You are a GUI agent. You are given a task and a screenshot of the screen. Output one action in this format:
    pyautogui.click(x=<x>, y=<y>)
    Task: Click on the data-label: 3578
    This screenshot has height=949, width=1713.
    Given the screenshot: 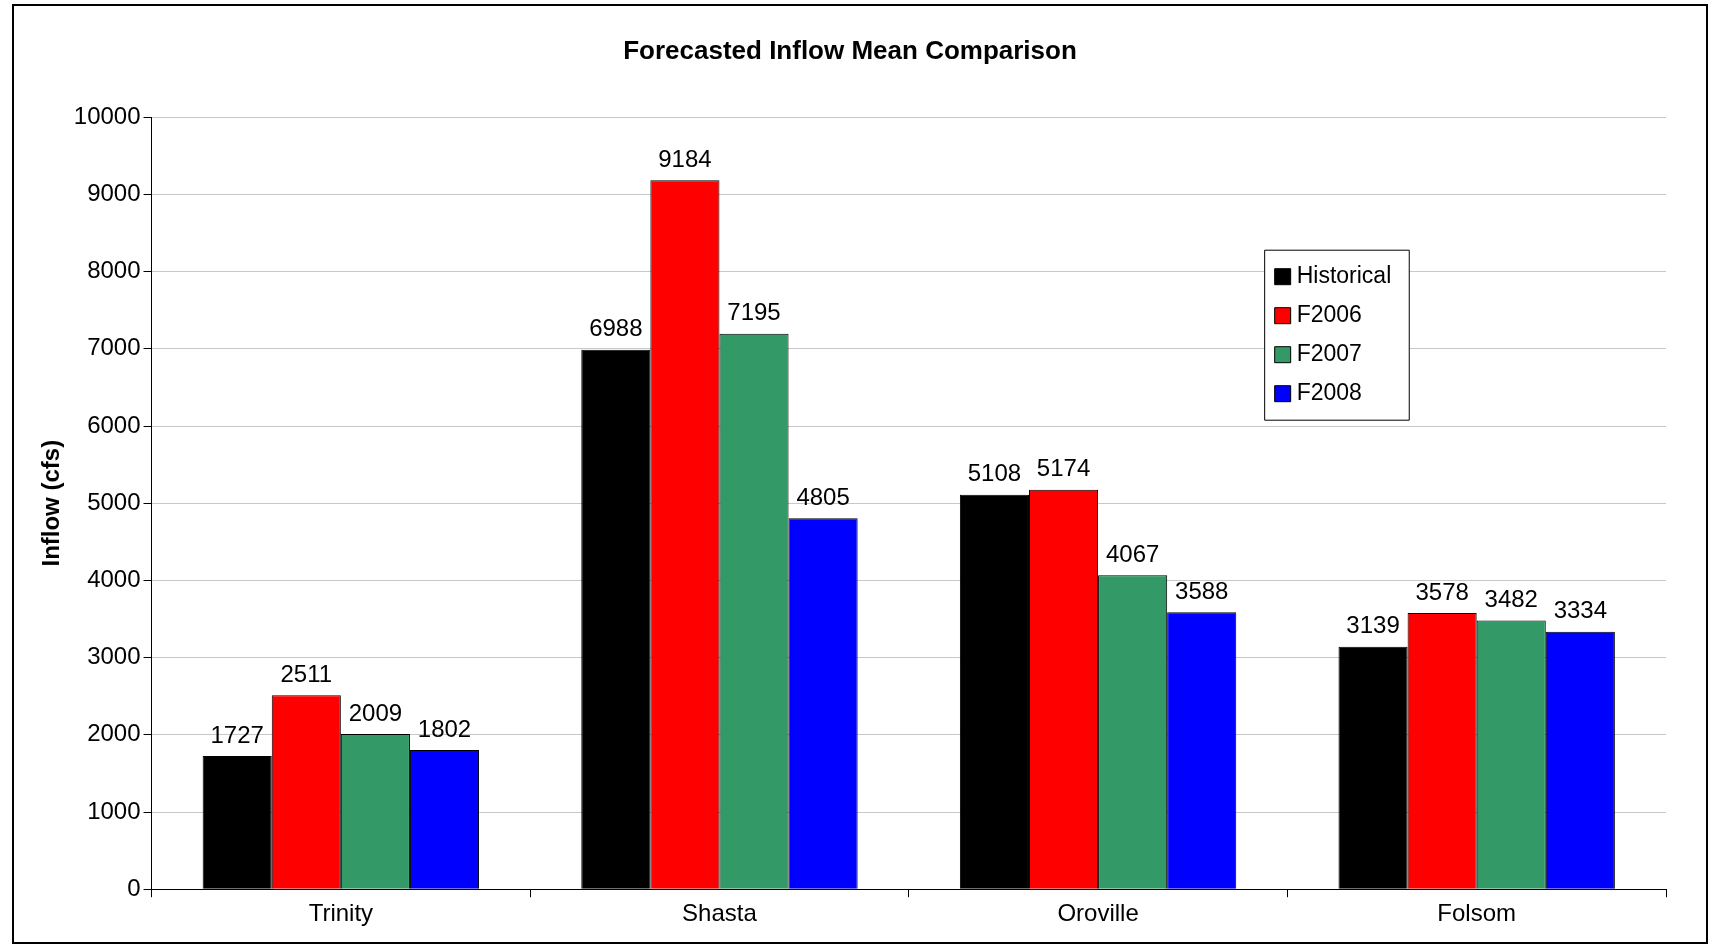 What is the action you would take?
    pyautogui.click(x=1442, y=591)
    